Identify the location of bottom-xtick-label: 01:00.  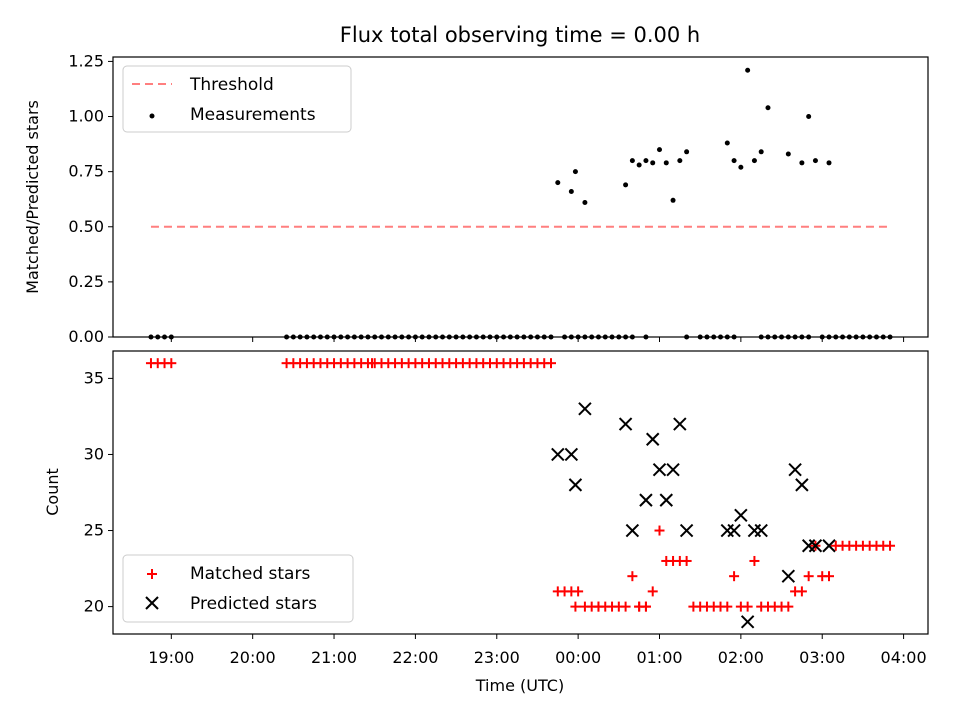
(659, 657).